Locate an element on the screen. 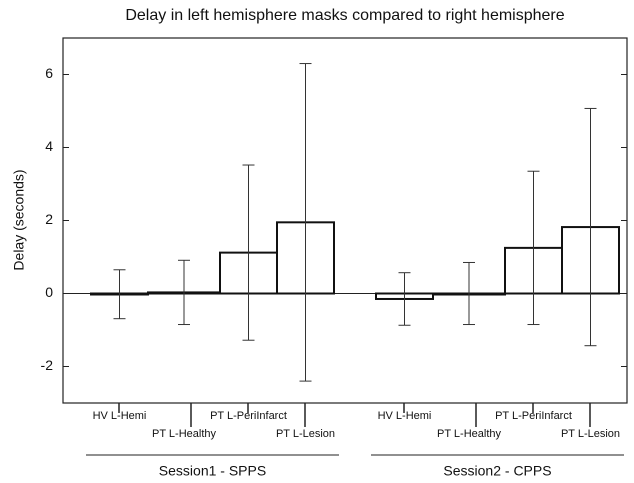 This screenshot has width=634, height=483. group-label: Session2 - CPPS is located at coordinates (497, 471).